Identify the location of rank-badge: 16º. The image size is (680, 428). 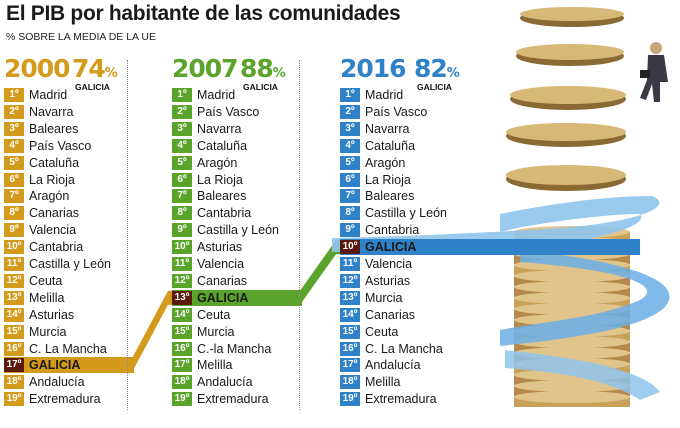
(182, 348).